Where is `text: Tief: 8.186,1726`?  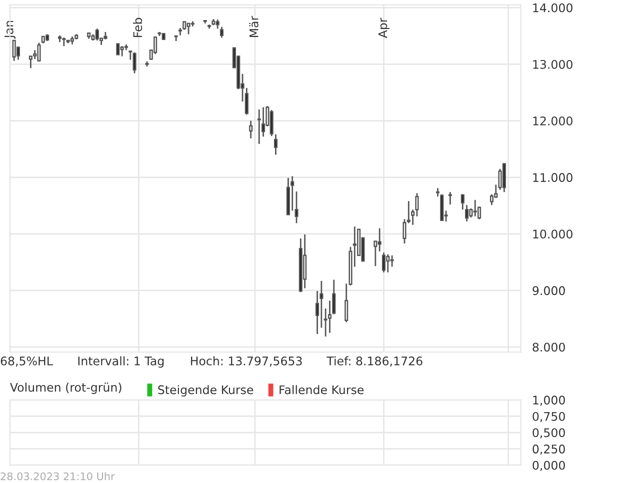 text: Tief: 8.186,1726 is located at coordinates (374, 361).